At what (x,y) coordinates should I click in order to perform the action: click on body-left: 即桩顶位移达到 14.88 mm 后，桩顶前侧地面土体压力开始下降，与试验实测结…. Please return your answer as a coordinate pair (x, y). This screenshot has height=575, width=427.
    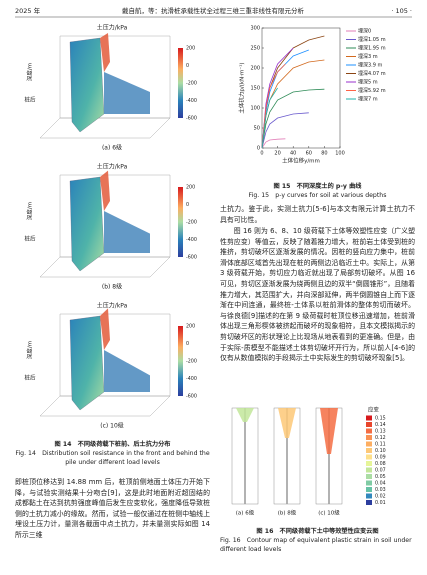
    Looking at the image, I should click on (112, 508).